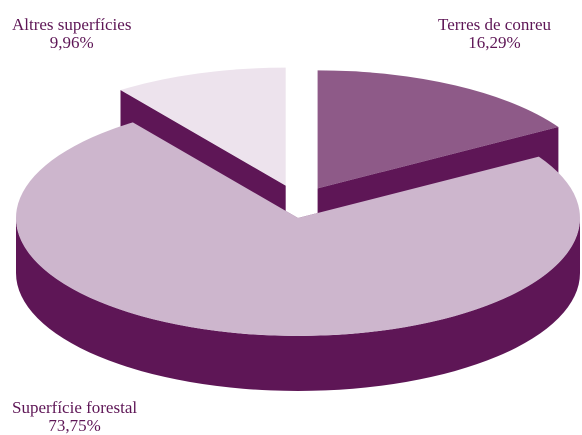 Image resolution: width=582 pixels, height=435 pixels. I want to click on label-terres-de-conreu: Terres de conreu 16,29%, so click(494, 34).